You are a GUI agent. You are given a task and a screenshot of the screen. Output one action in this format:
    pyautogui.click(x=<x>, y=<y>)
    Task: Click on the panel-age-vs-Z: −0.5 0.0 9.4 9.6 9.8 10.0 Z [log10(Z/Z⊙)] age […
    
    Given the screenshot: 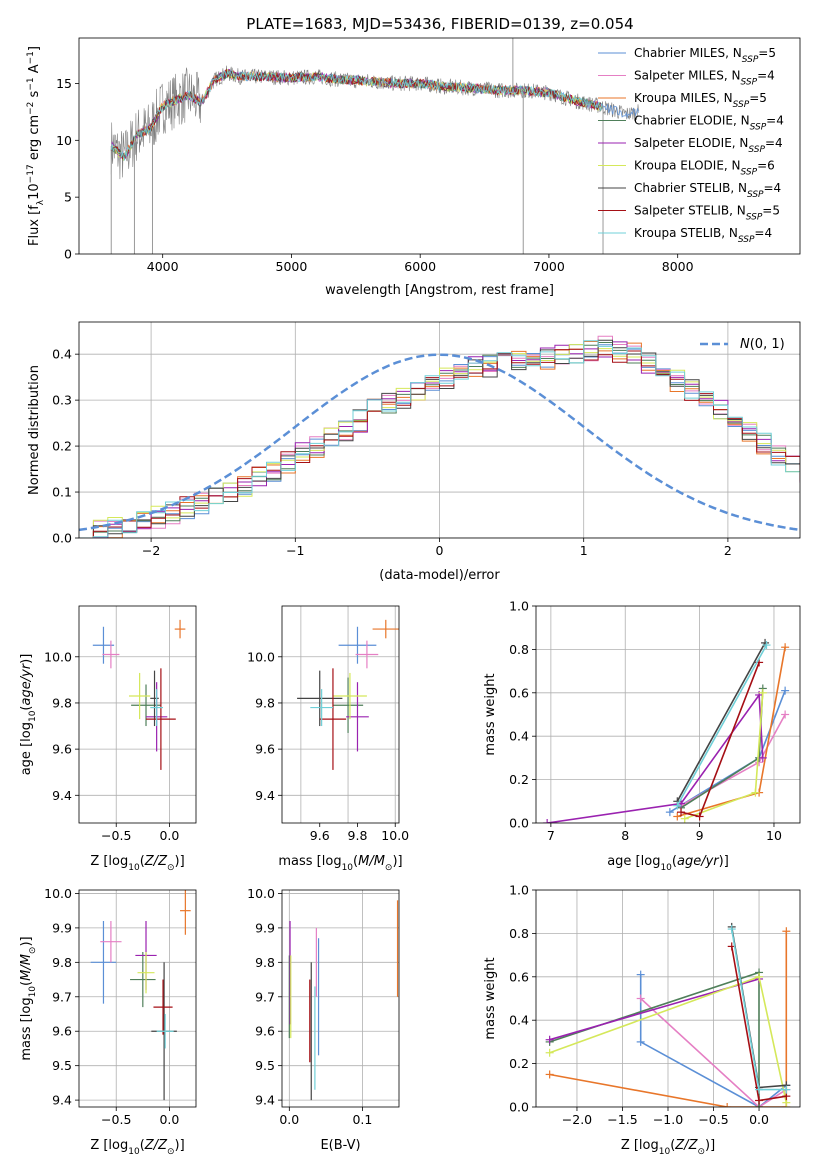 What is the action you would take?
    pyautogui.click(x=108, y=739)
    